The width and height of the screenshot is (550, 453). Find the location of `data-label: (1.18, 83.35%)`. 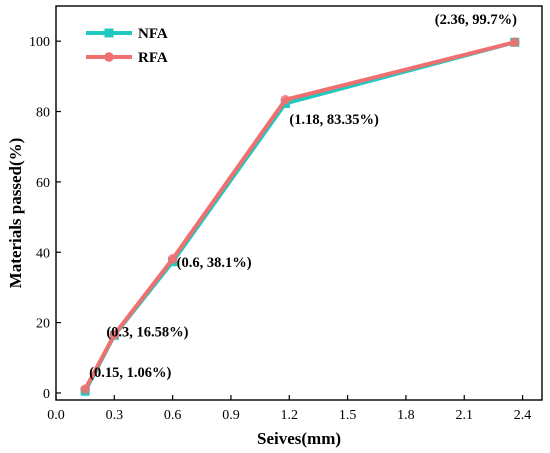

data-label: (1.18, 83.35%) is located at coordinates (334, 120).